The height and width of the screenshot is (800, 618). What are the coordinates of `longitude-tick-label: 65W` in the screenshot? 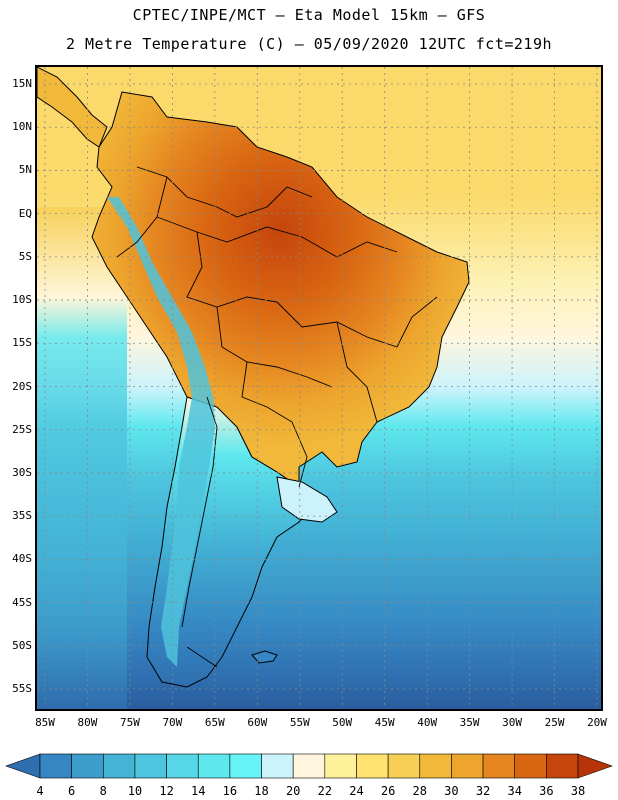 It's located at (214, 722).